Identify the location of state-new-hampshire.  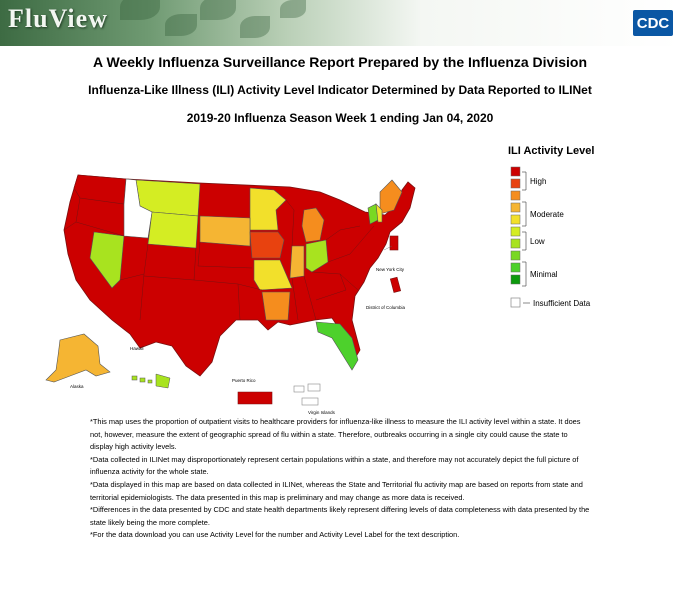
(379, 213).